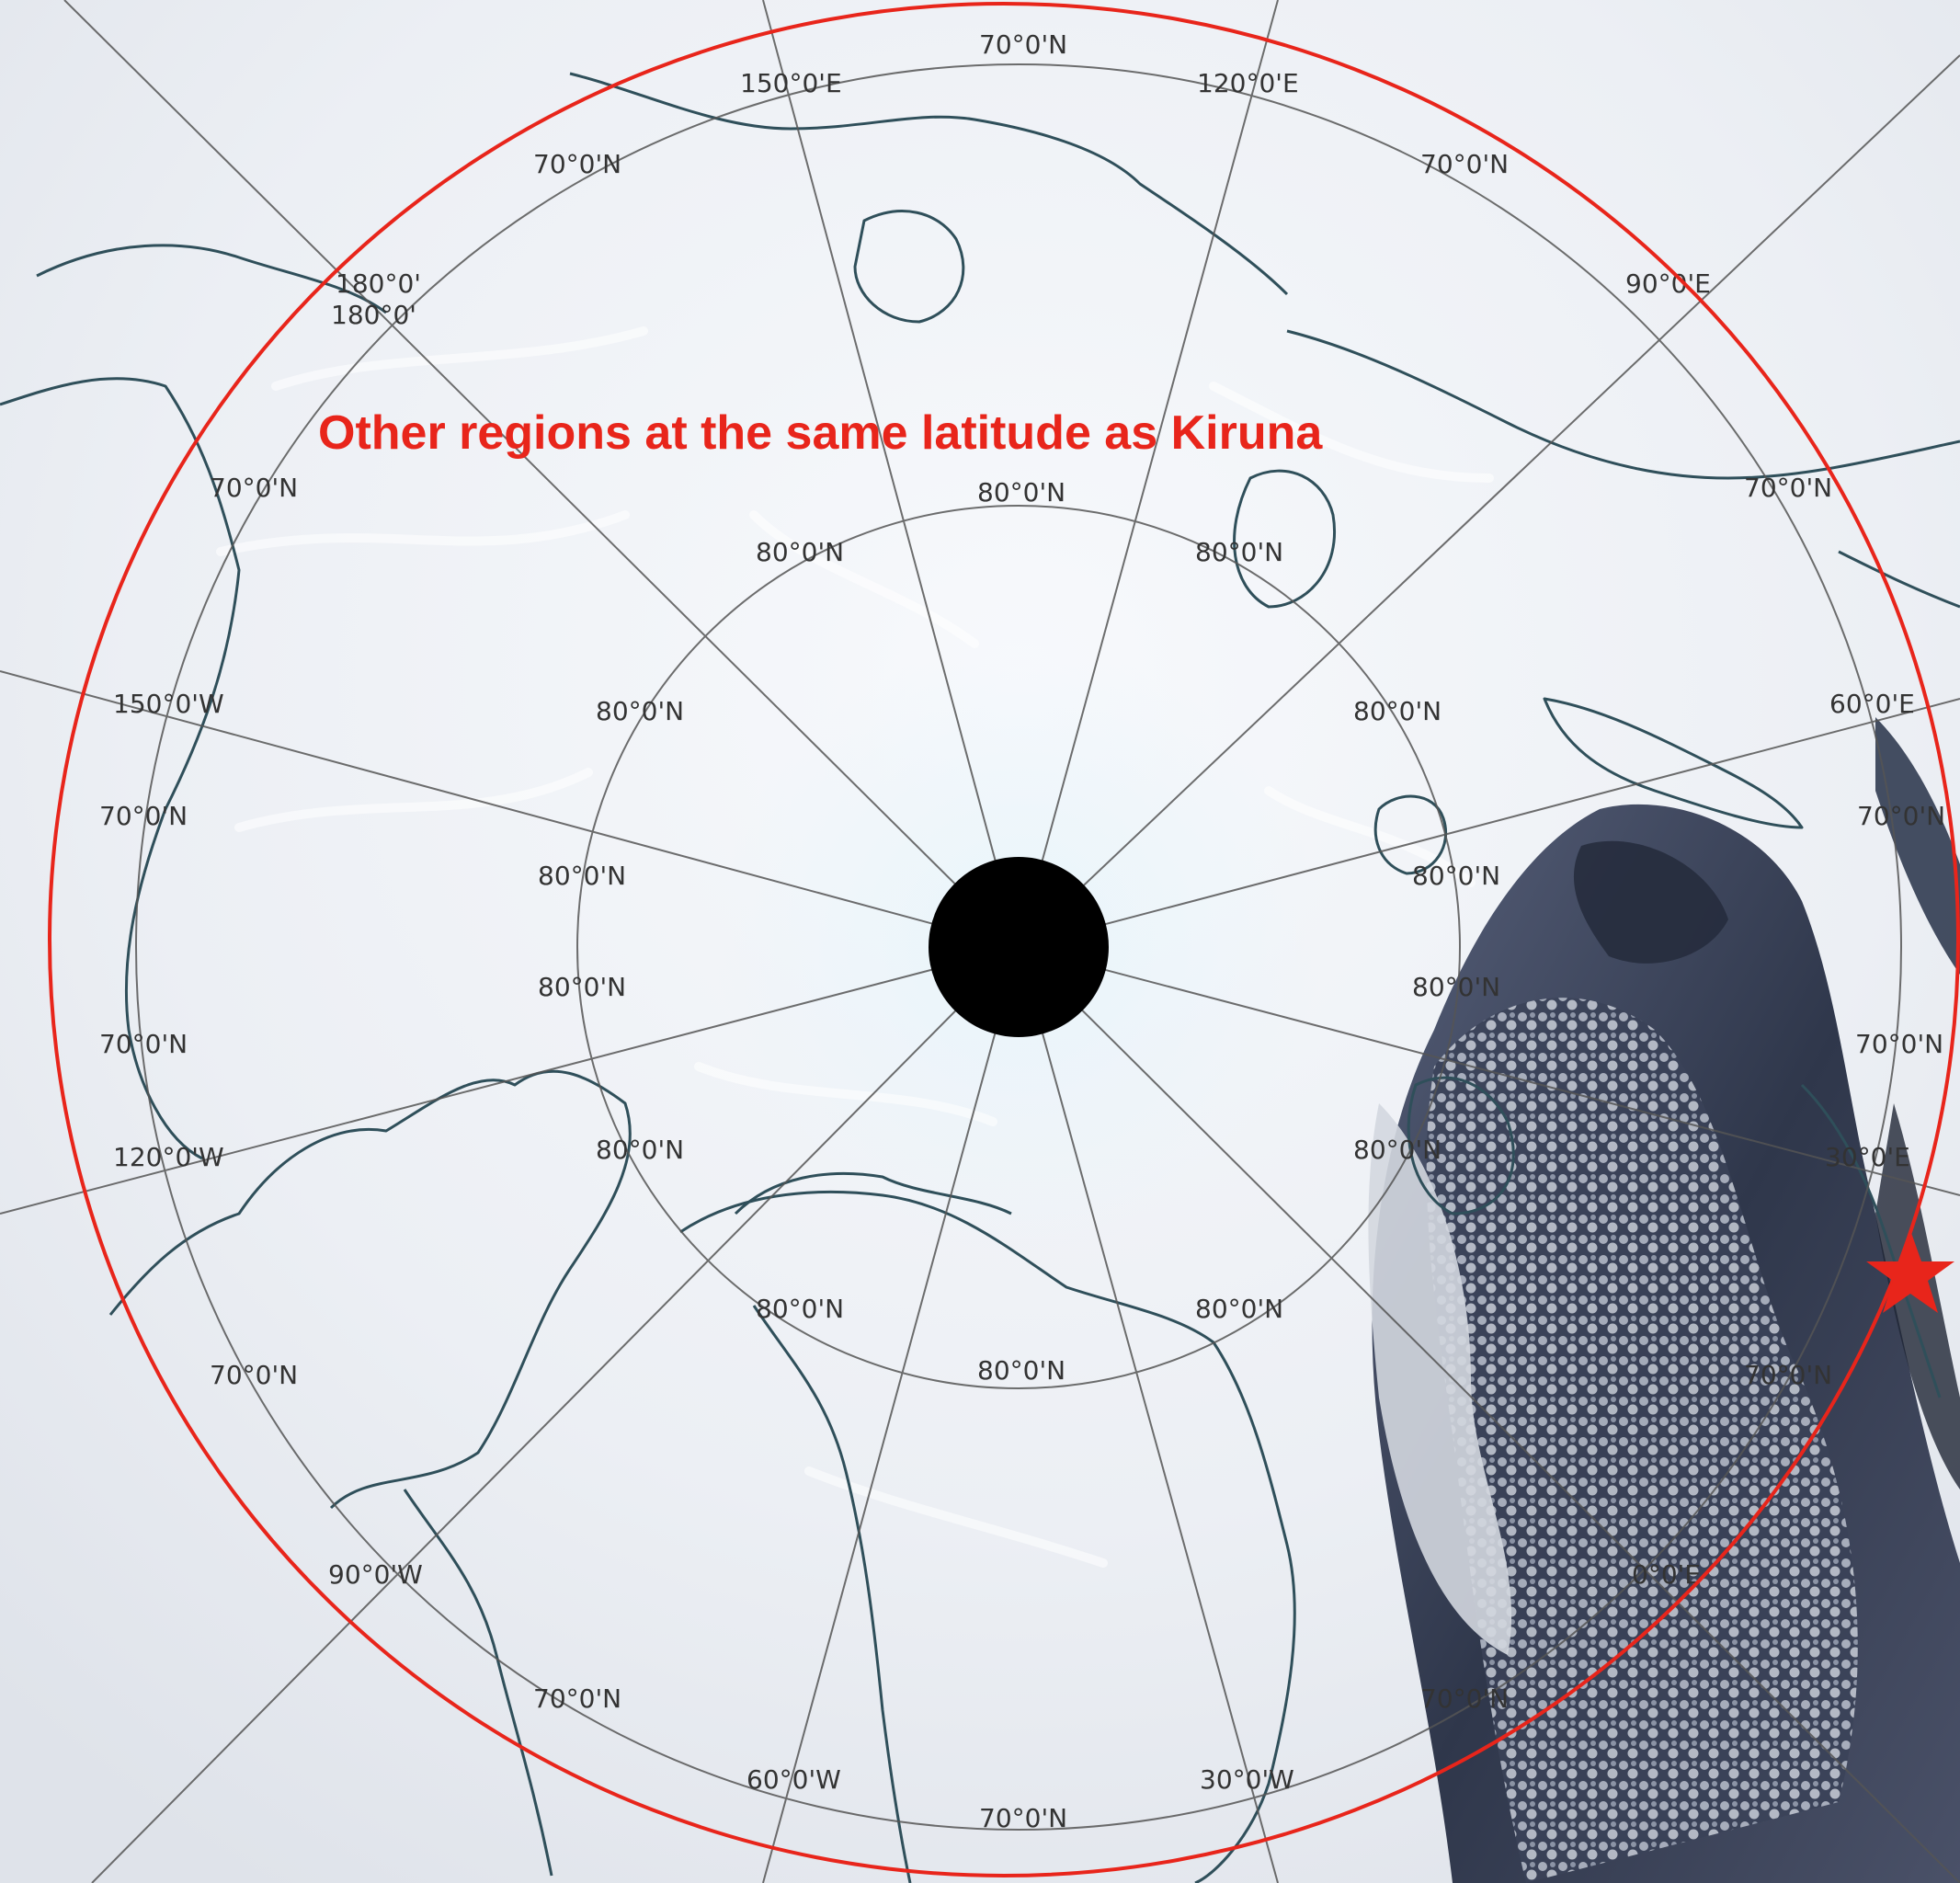 This screenshot has width=1960, height=1883. I want to click on coastline-chukchi, so click(211, 279).